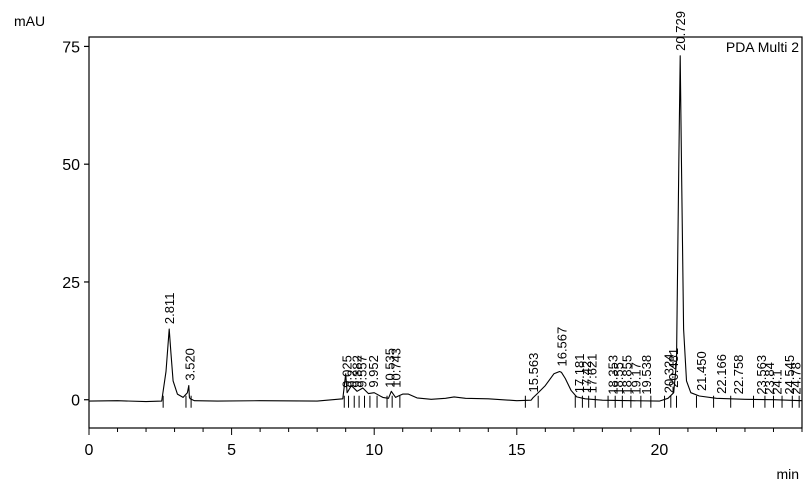 Image resolution: width=804 pixels, height=485 pixels. I want to click on peak-label: 21.450, so click(701, 371).